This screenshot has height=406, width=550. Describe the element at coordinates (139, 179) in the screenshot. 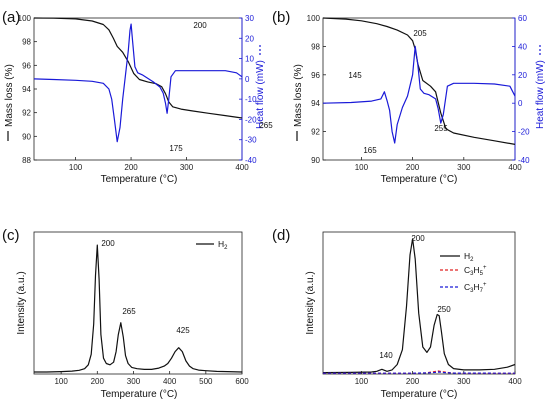

I see `x-axis-label-a: Temperature (°C)` at that location.